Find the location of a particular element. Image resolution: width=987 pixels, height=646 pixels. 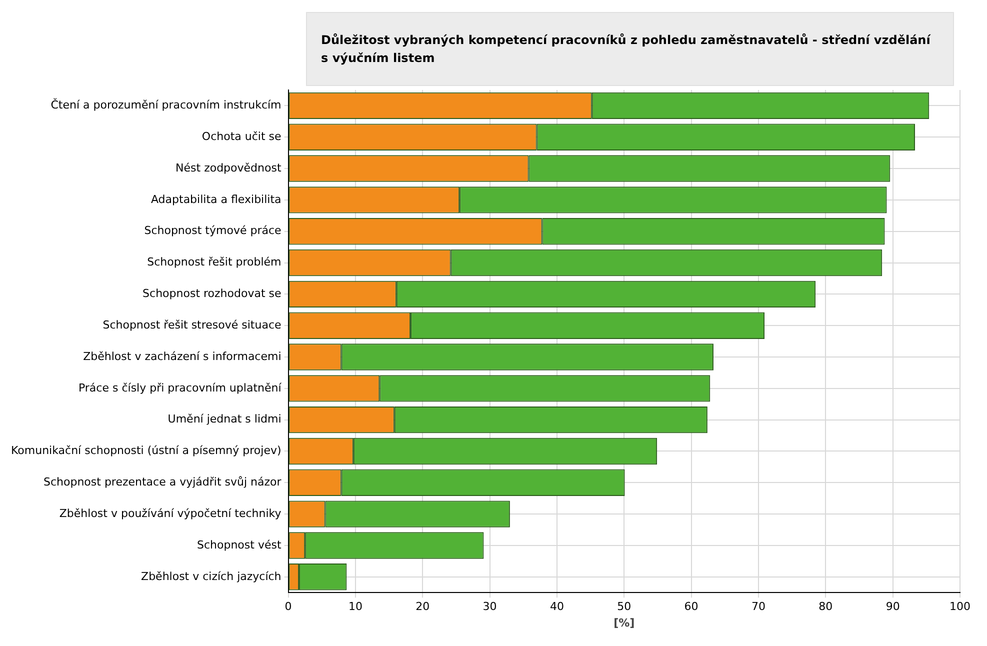

y-tick-label: Zběhlost v cizích jazycích is located at coordinates (211, 576).